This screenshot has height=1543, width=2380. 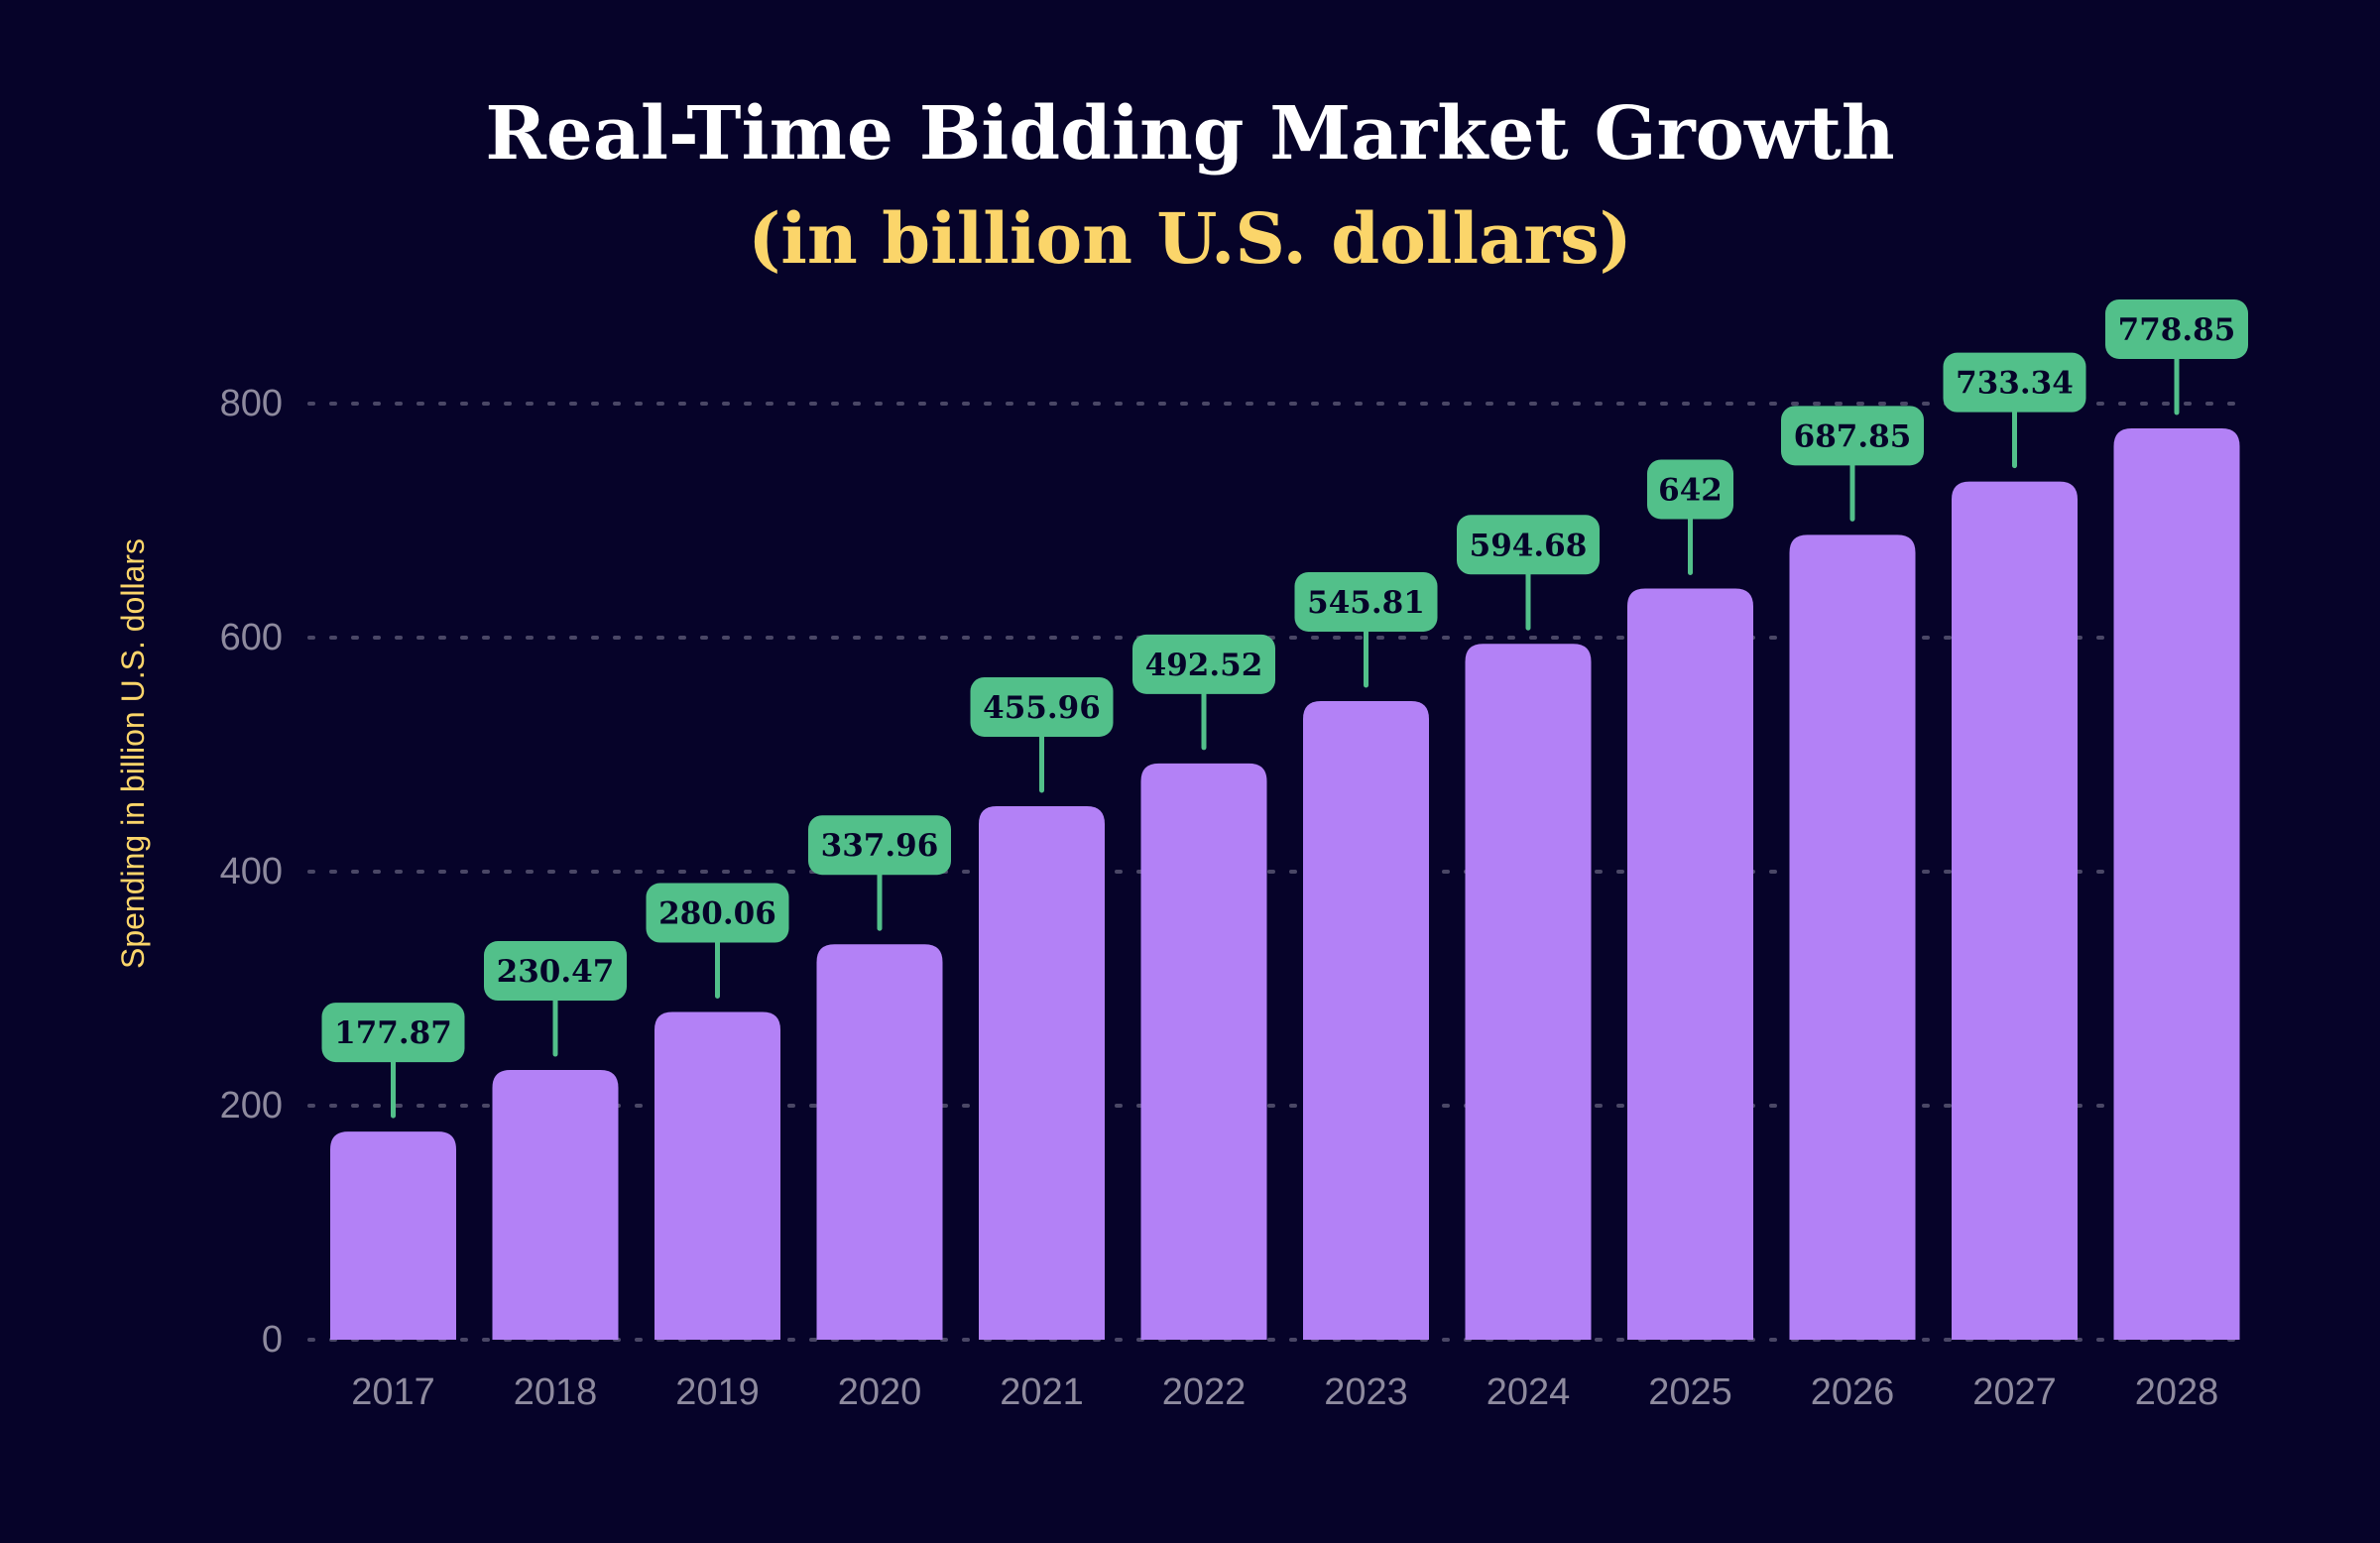 I want to click on x-tick-label: 2026, so click(x=1853, y=1392).